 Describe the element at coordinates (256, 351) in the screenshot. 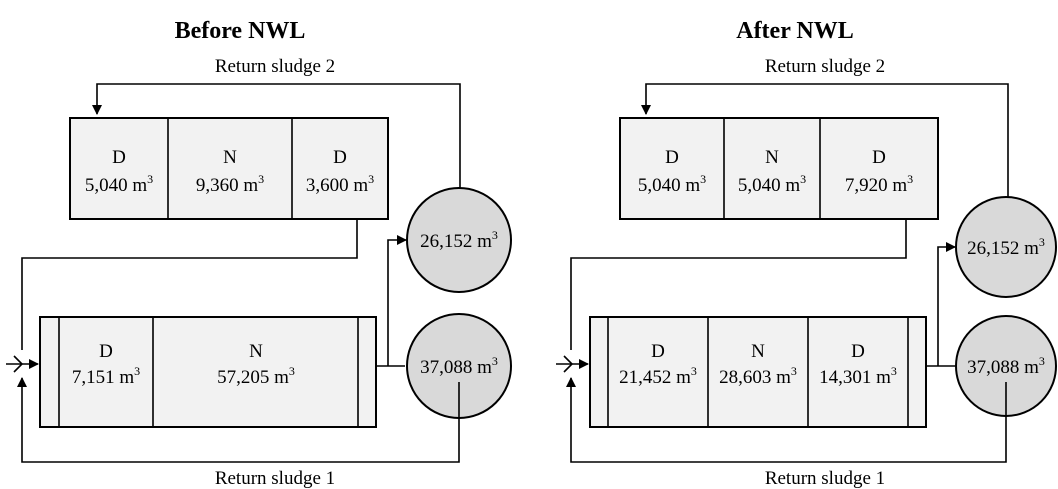

I see `before-lower-zone-2: N` at that location.